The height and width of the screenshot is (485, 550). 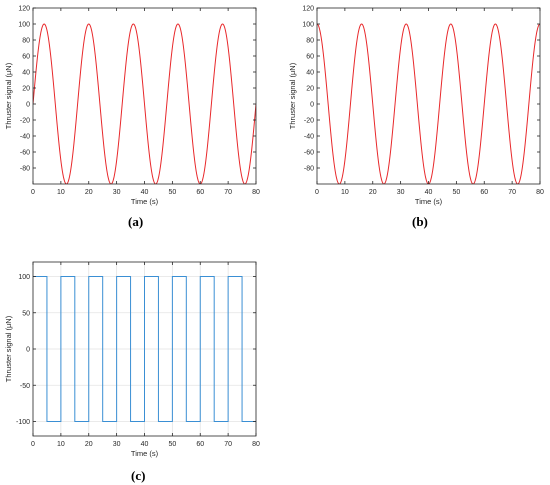 I want to click on caption-b: (b), so click(x=420, y=221).